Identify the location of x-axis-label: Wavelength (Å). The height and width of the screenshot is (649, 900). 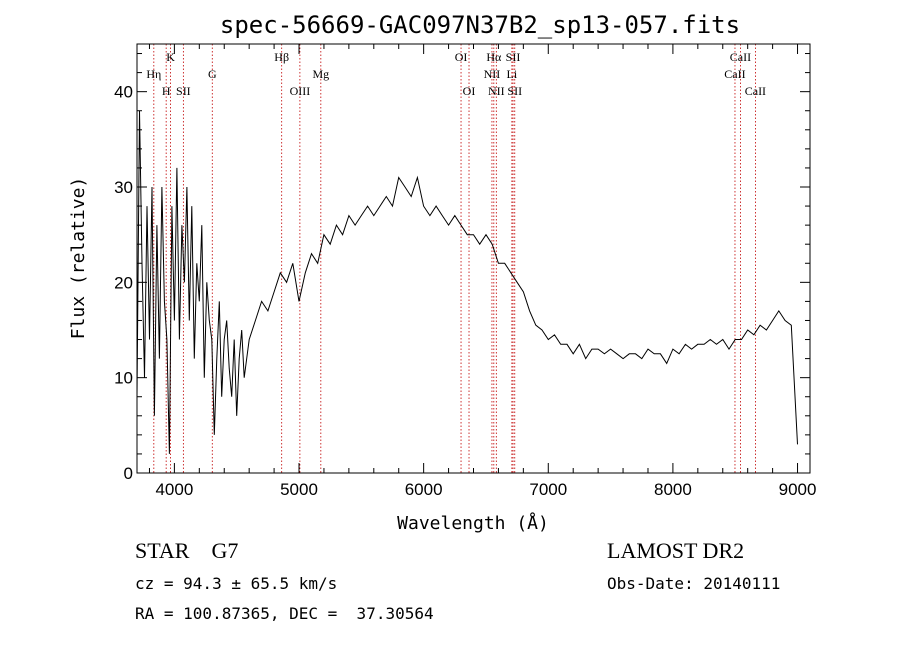
(473, 523).